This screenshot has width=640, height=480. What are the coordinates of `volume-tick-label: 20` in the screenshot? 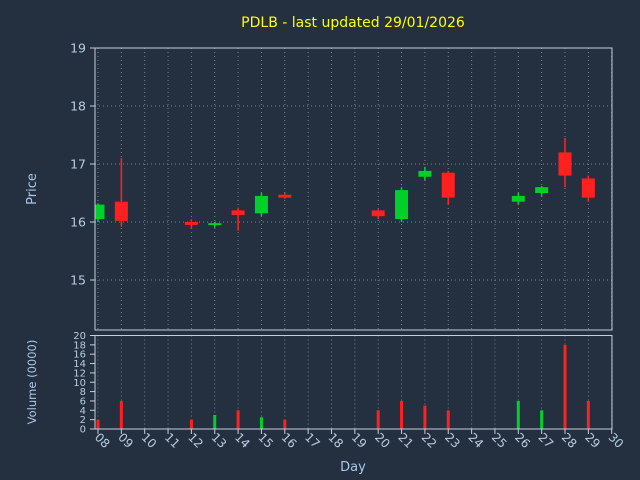 It's located at (79, 336).